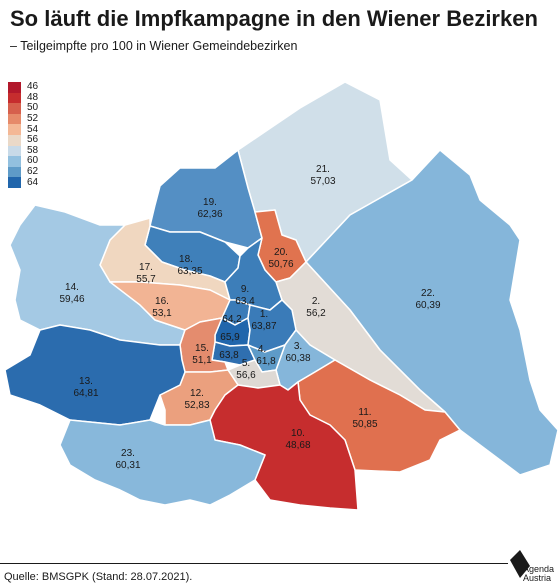 This screenshot has height=586, width=558. I want to click on district-9-value: 63,4, so click(245, 301).